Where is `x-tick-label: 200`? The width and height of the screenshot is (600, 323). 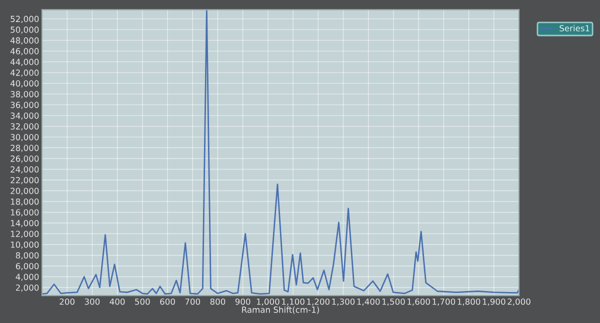 x-tick-label: 200 is located at coordinates (67, 301).